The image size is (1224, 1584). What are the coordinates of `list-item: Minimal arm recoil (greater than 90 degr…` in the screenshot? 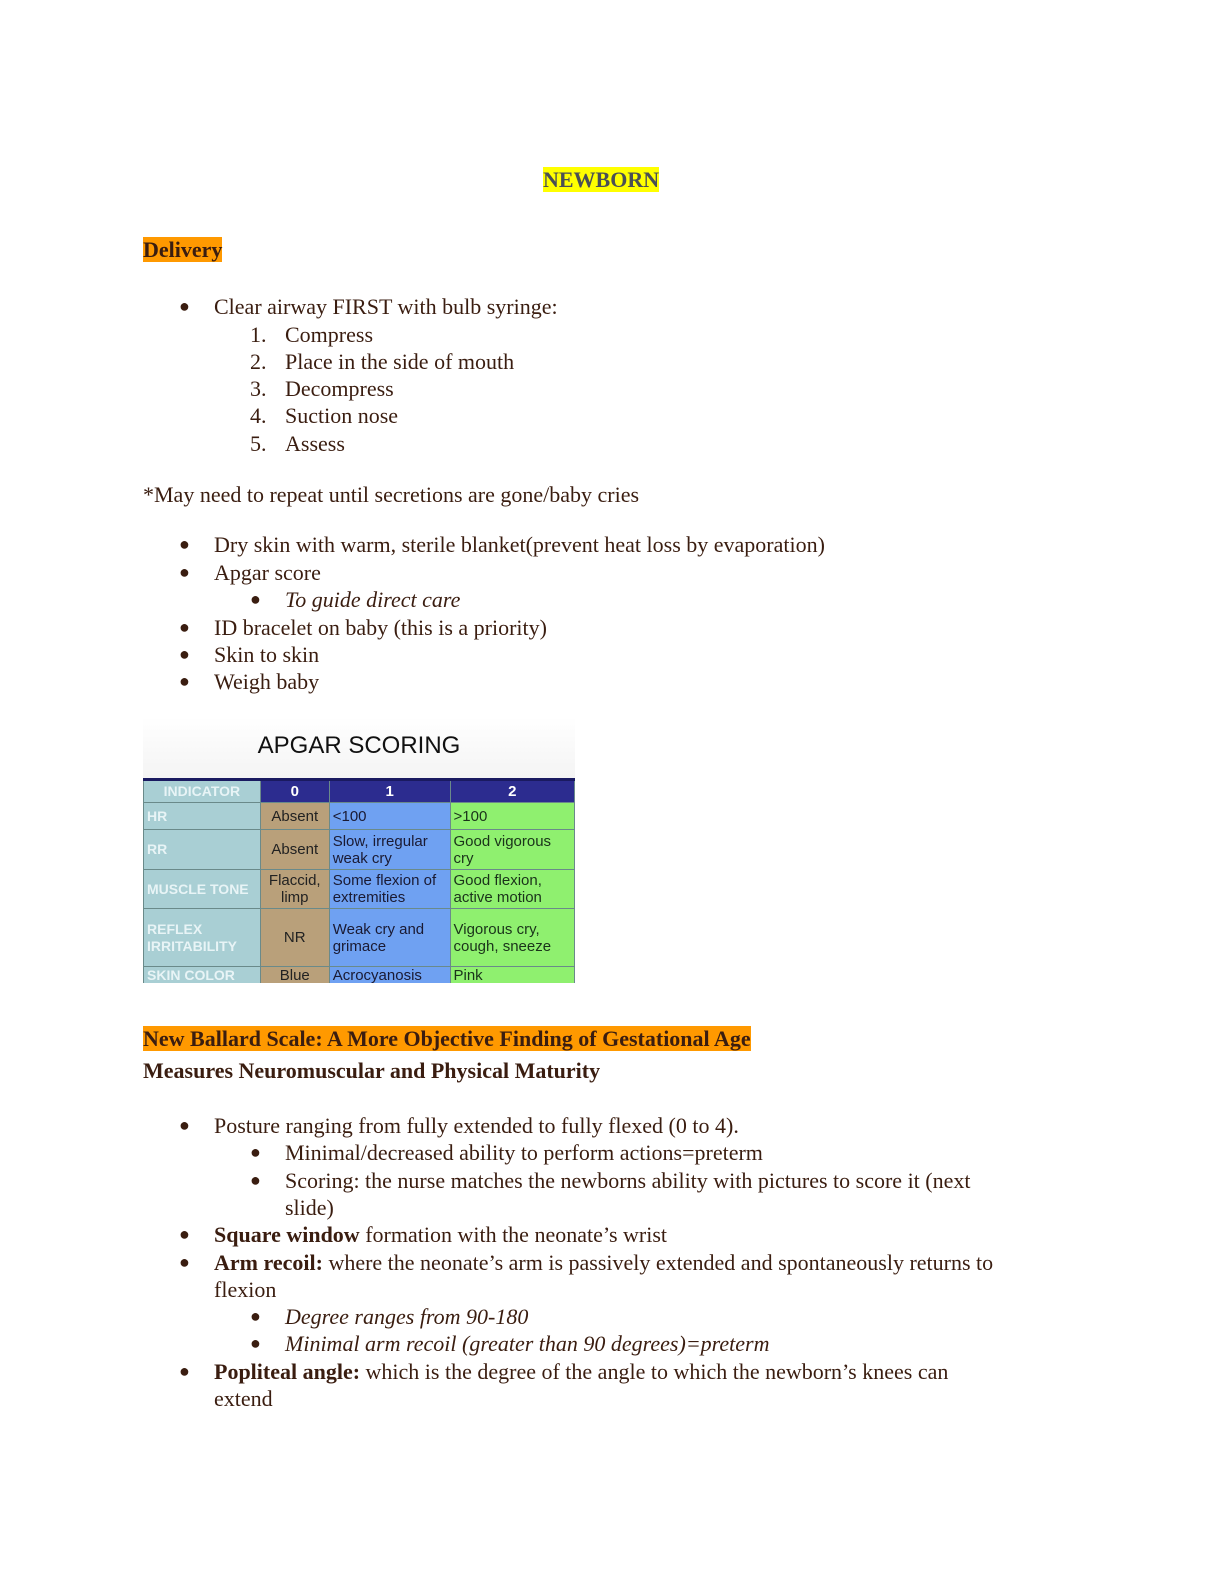 It's located at (527, 1343).